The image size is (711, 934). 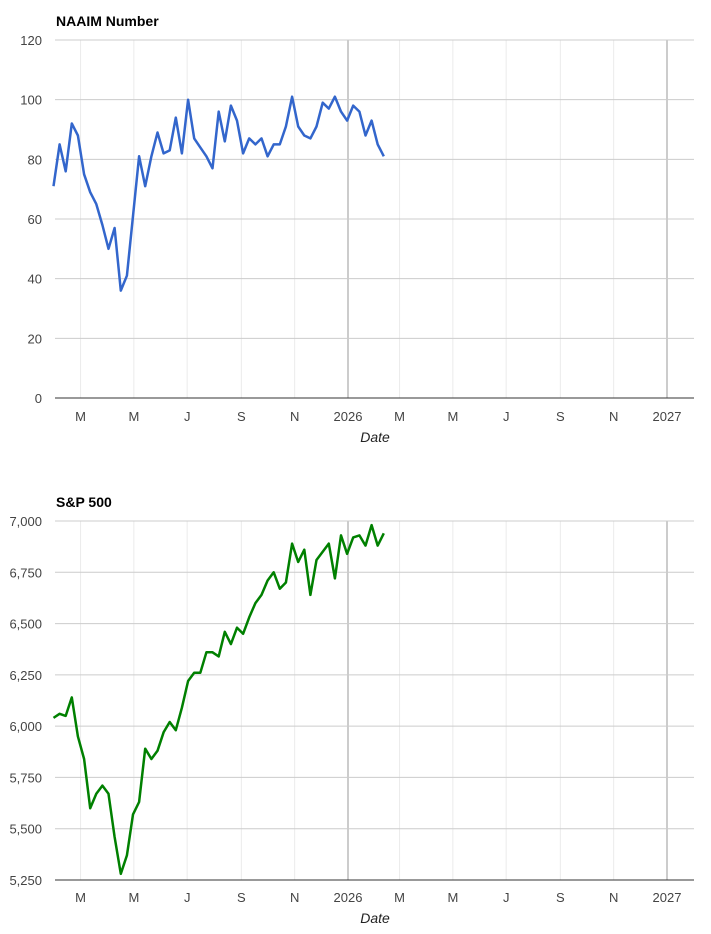 I want to click on sp500-y-tick-label: 6,250, so click(x=25, y=675).